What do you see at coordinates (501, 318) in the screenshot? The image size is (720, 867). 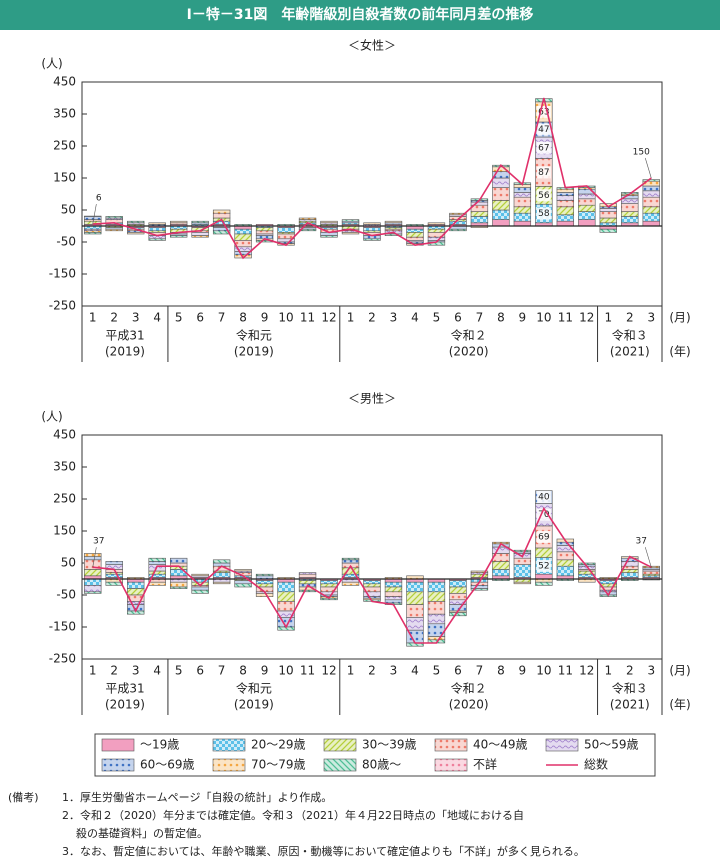 I see `x-tick-label: 8` at bounding box center [501, 318].